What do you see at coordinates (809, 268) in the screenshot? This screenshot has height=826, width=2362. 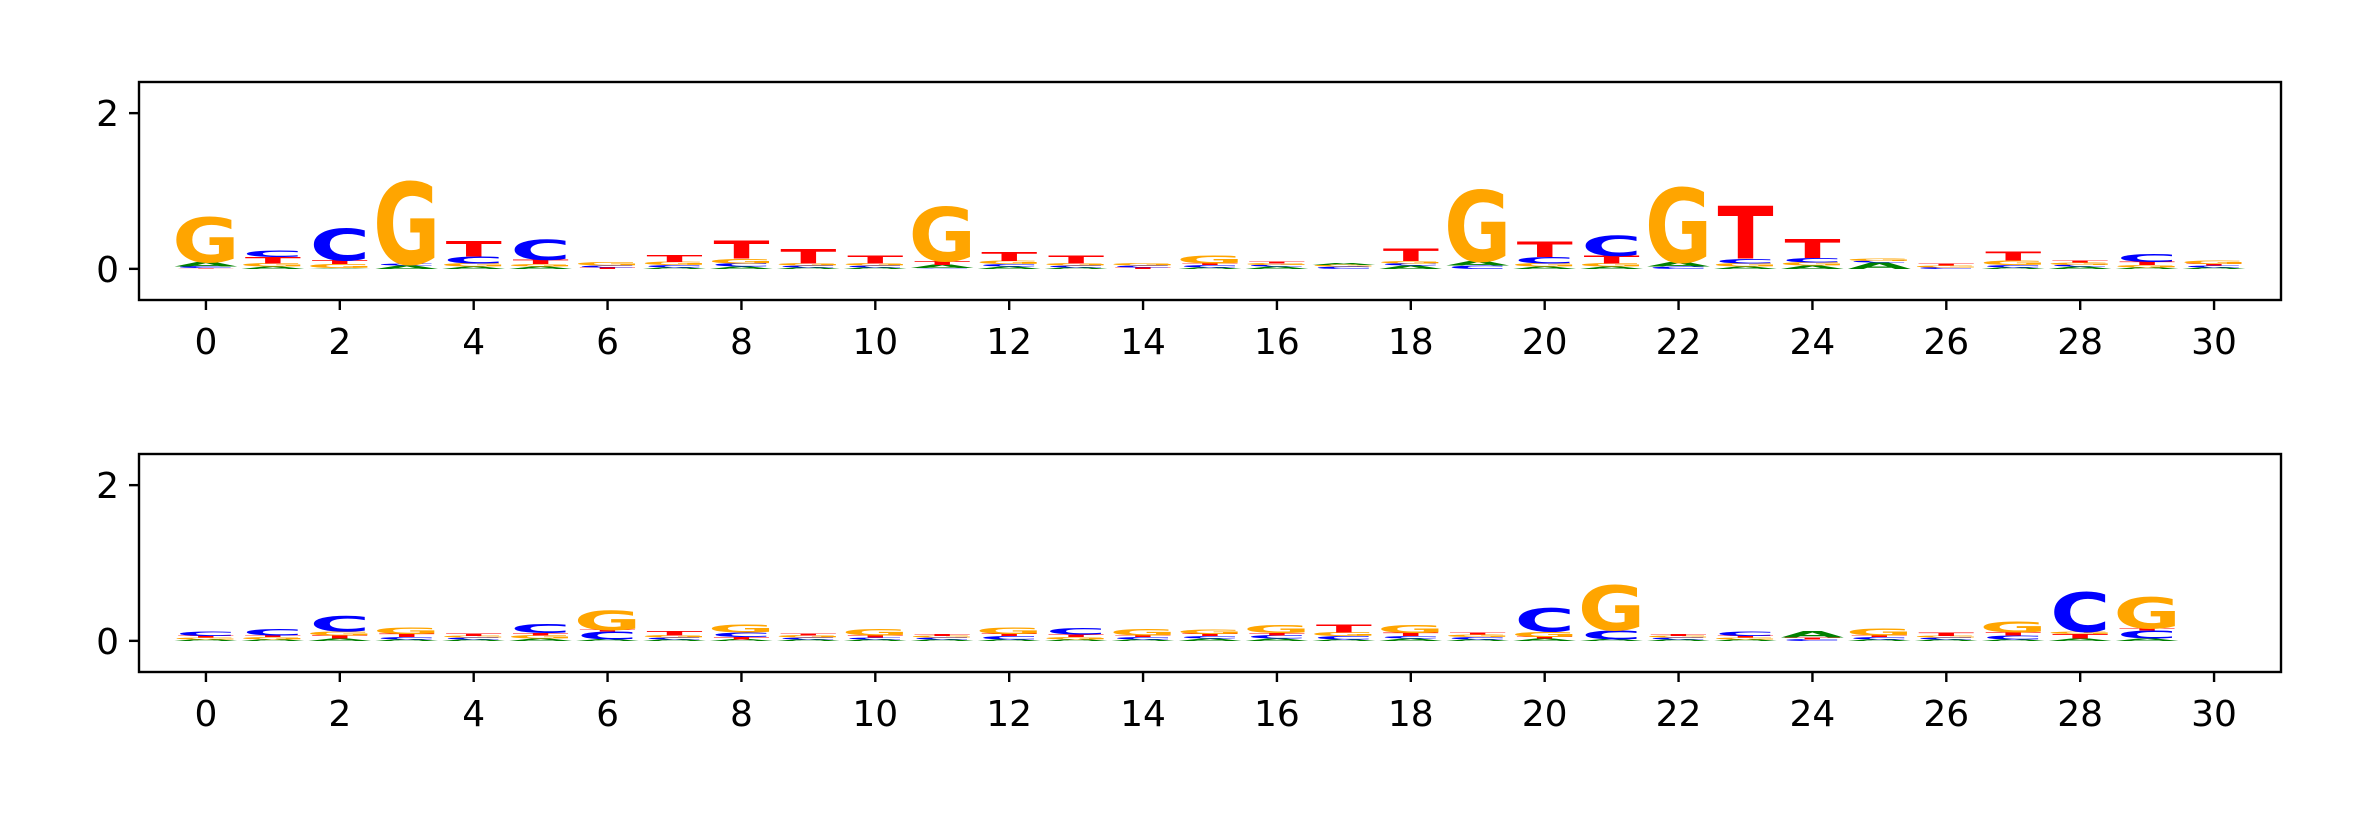 I see `logo-letter-A-pos-9: A` at bounding box center [809, 268].